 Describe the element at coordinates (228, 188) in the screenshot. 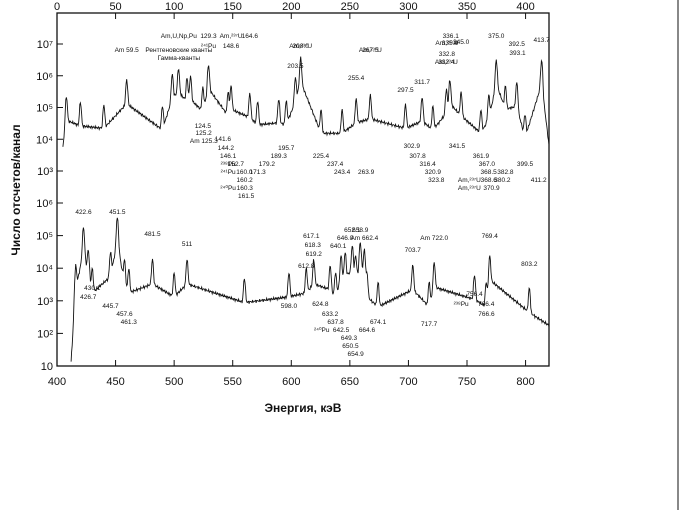

I see `upper-peak-label: ²⁴⁰Pu` at that location.